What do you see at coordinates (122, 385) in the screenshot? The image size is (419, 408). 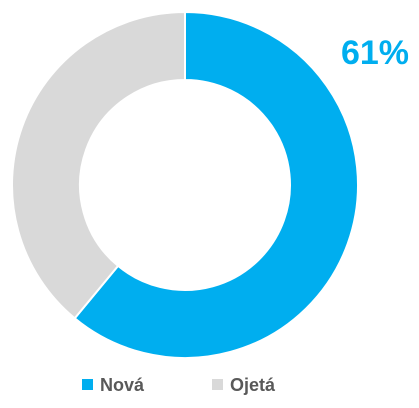 I see `legend-text: Nová` at bounding box center [122, 385].